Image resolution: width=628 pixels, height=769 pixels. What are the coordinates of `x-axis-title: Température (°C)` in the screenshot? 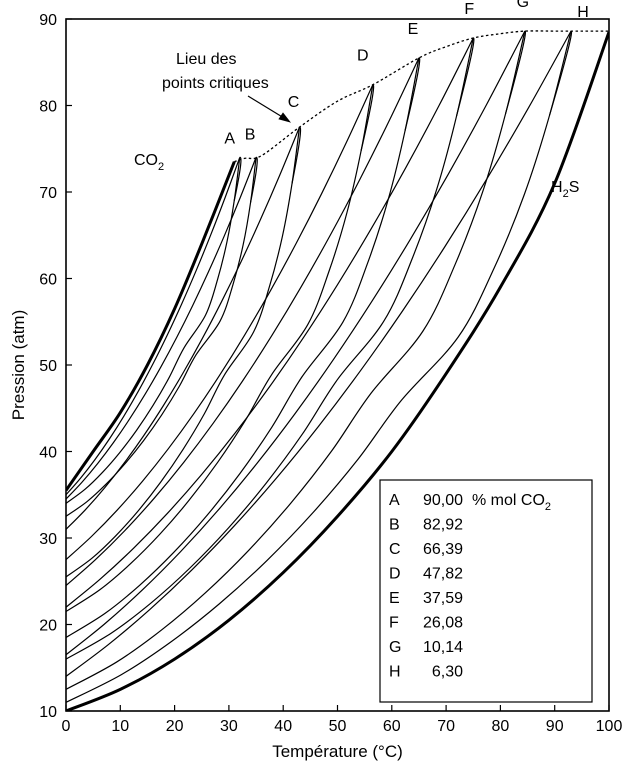 It's located at (337, 751).